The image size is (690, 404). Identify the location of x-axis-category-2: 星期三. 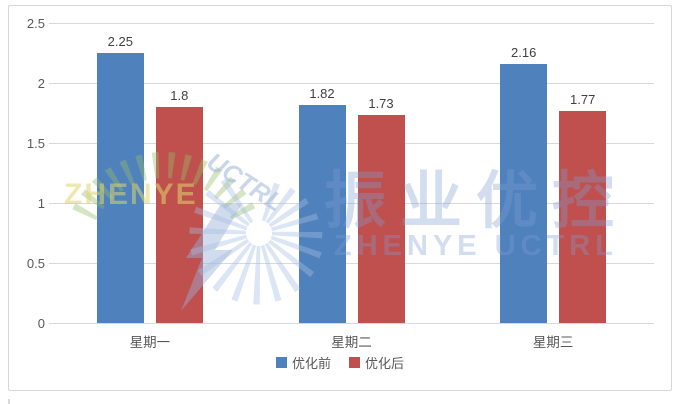
(553, 342).